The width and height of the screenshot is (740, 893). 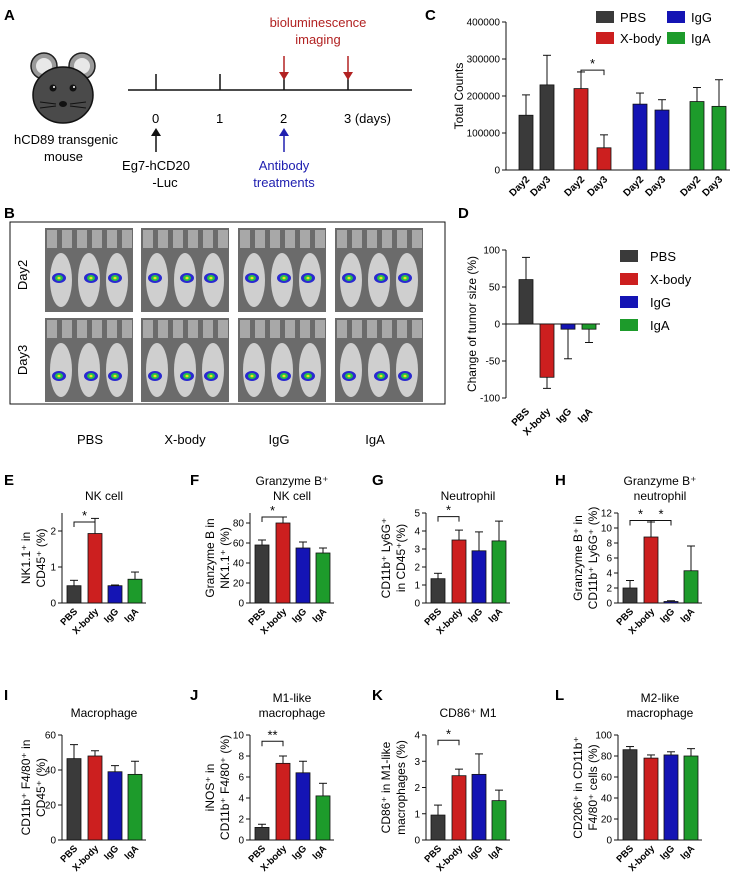 I want to click on imaging-tiles, so click(x=234, y=315).